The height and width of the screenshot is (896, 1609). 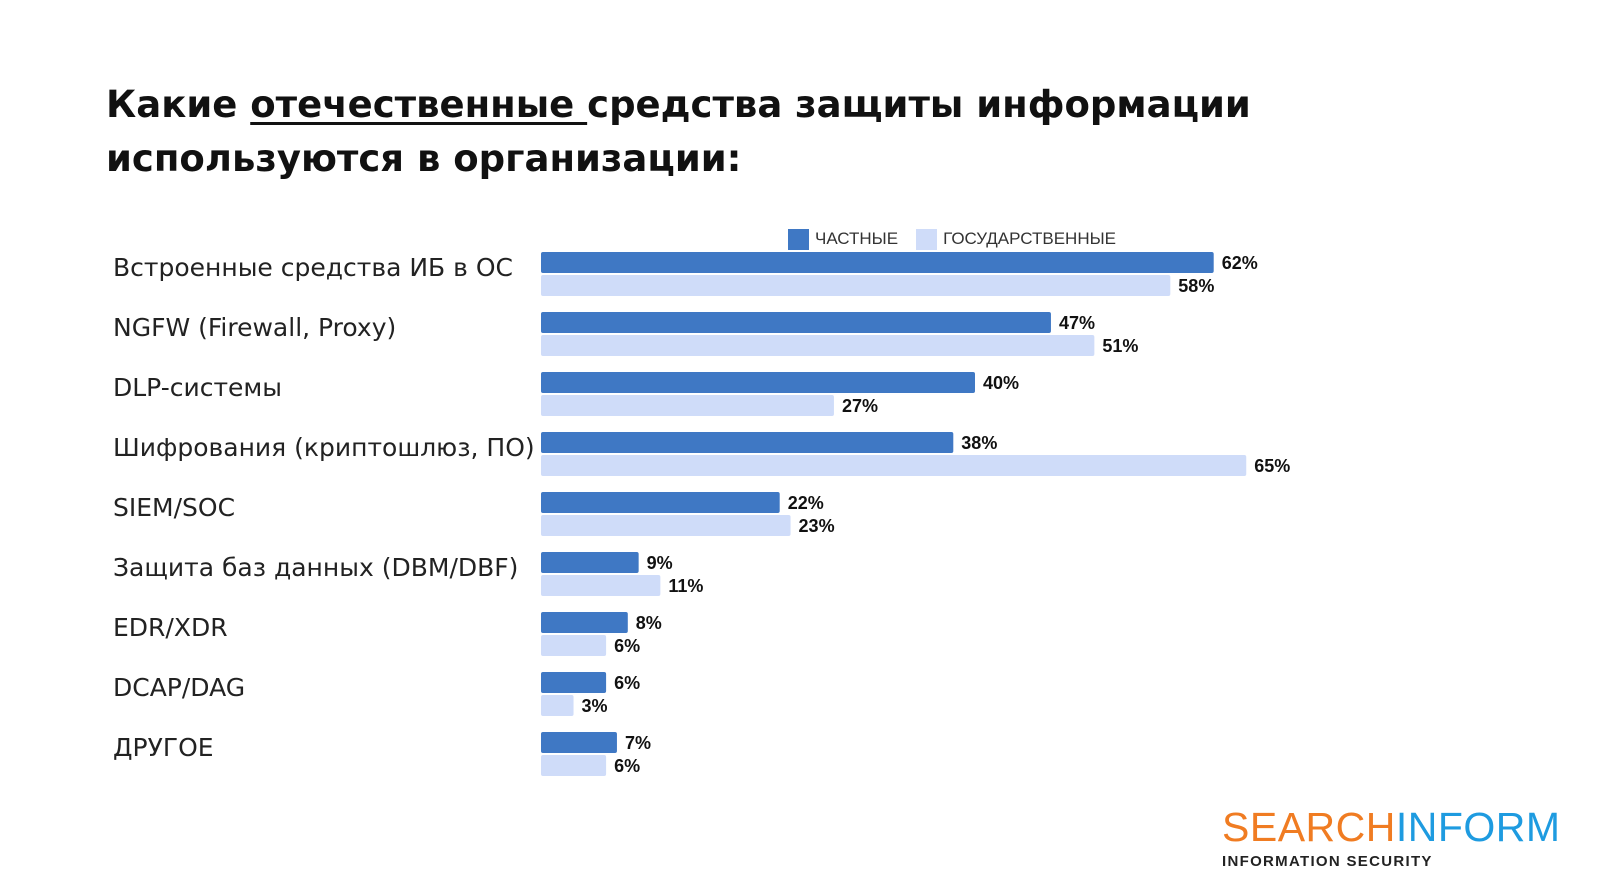 I want to click on logo-wordmark: SEARCHINFORM, so click(x=1402, y=827).